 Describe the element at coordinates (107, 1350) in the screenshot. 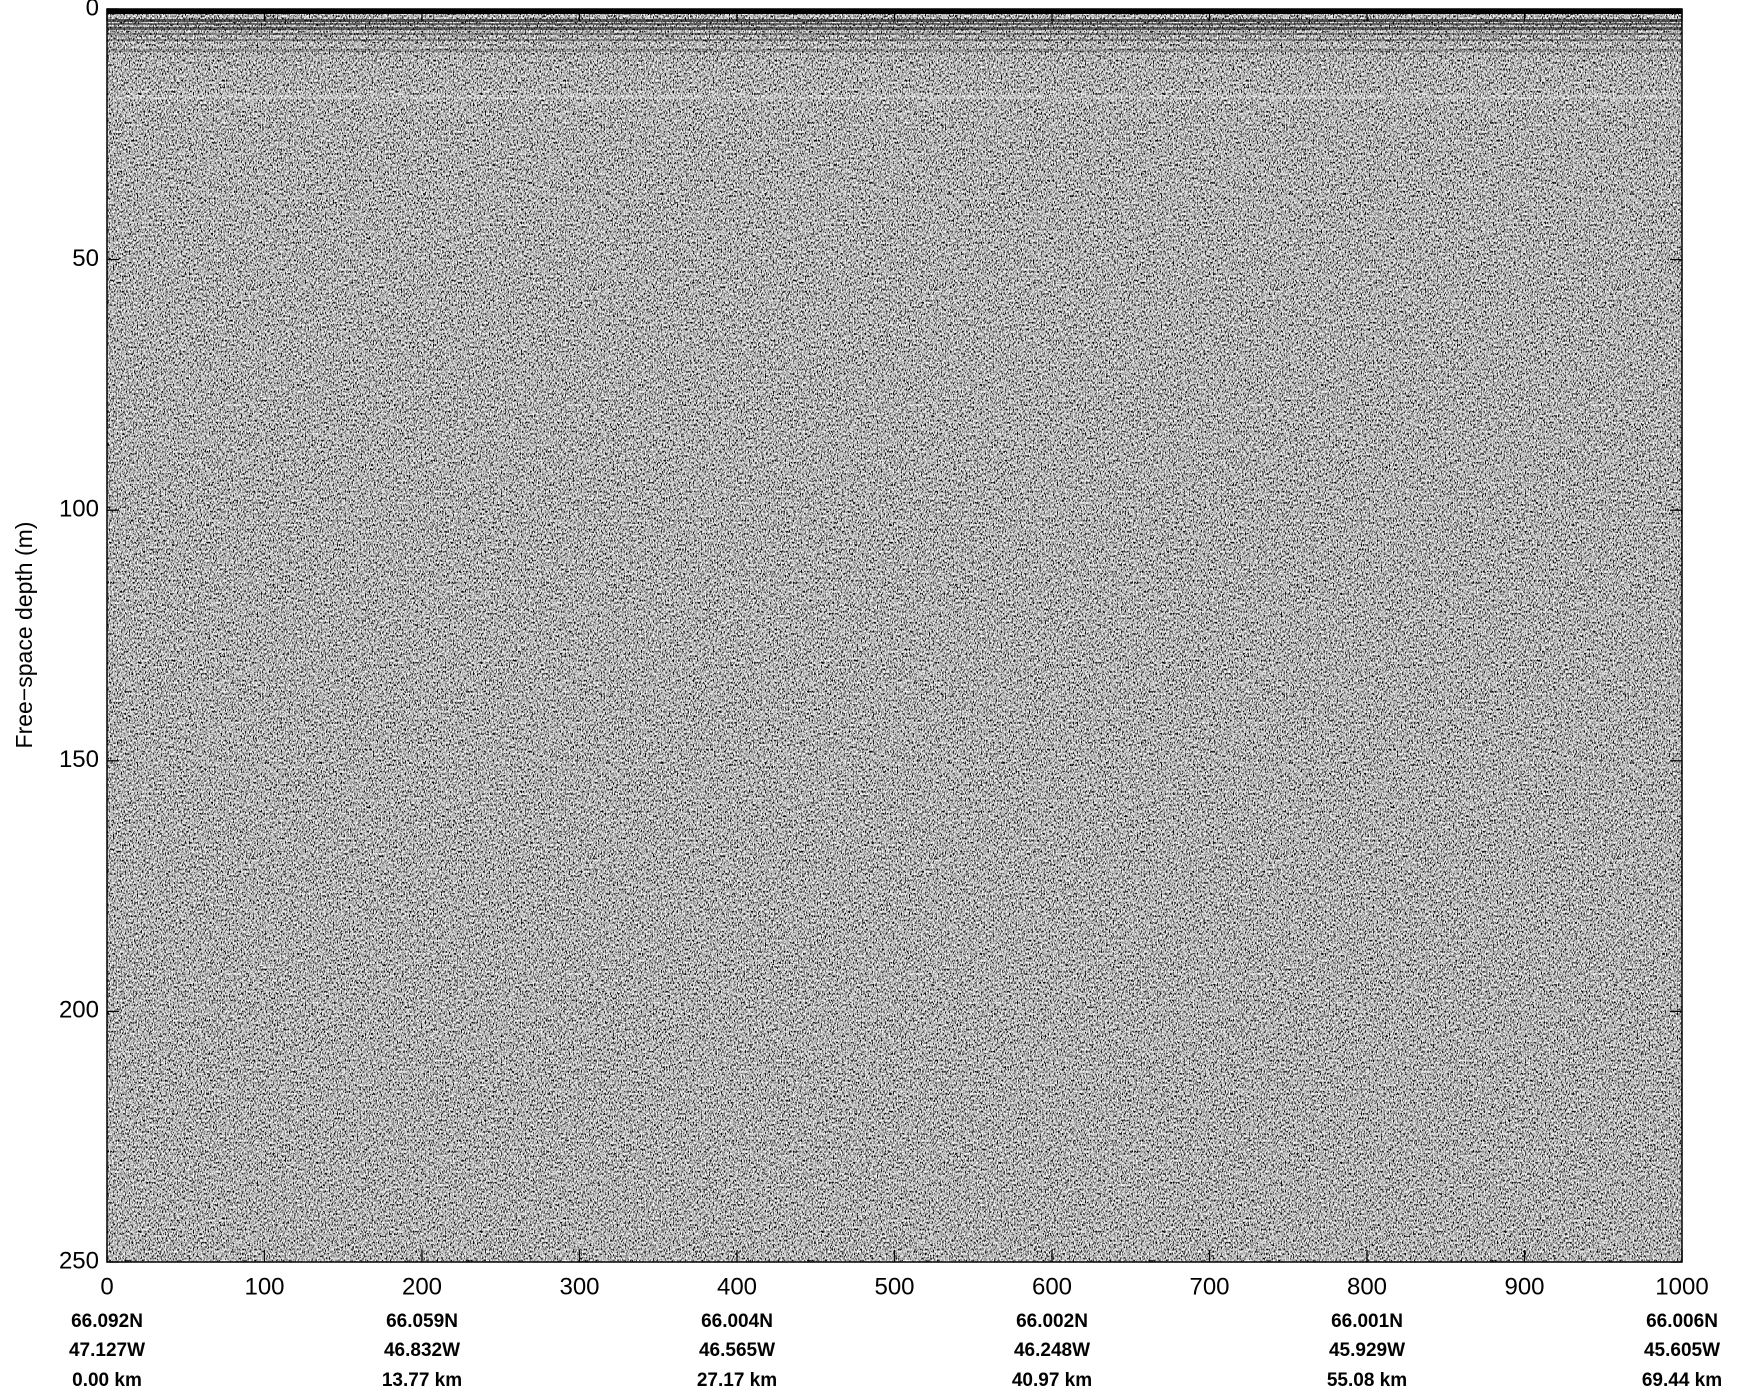

I see `location-label: 47.127W` at that location.